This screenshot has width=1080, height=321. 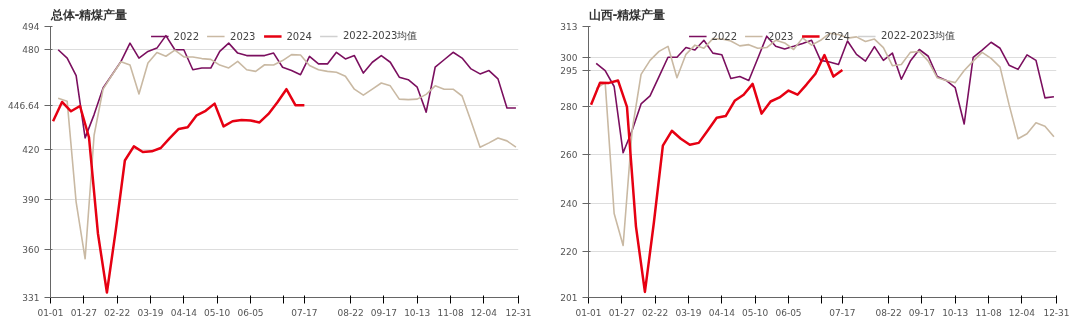 I want to click on y-tick-label: 201, so click(x=569, y=298).